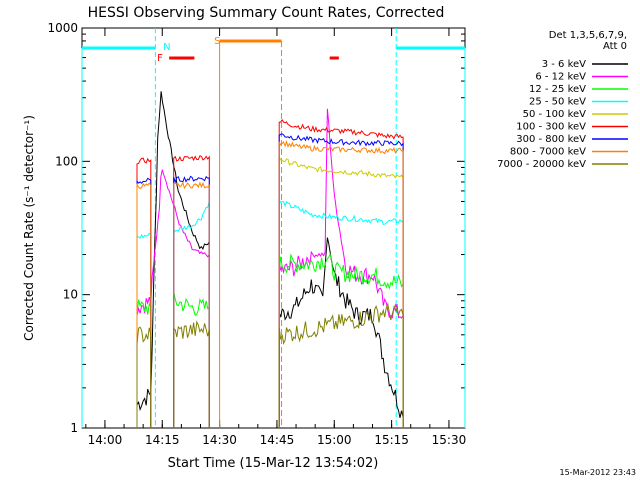  Describe the element at coordinates (541, 164) in the screenshot. I see `legend-label-8: 7000 - 20000 keV` at that location.